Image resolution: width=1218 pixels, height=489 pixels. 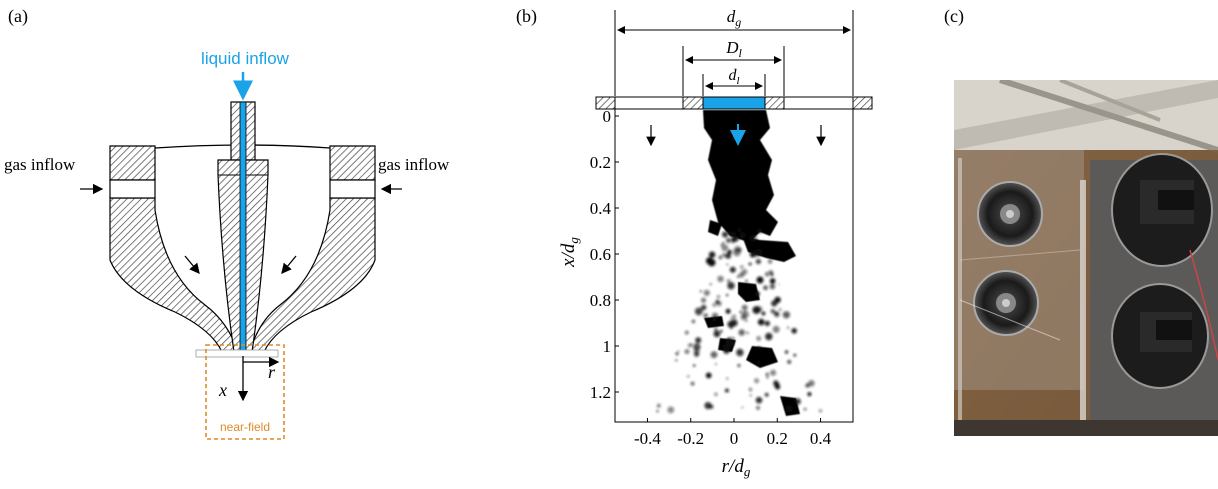 What do you see at coordinates (647, 438) in the screenshot?
I see `x-tick-label: -0.4` at bounding box center [647, 438].